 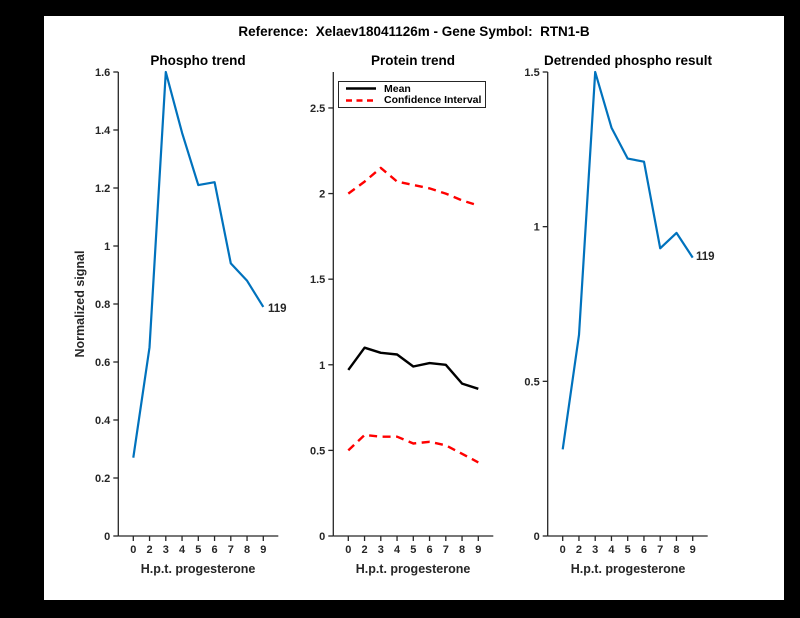 What do you see at coordinates (627, 260) in the screenshot?
I see `series-line-detrended-phospho` at bounding box center [627, 260].